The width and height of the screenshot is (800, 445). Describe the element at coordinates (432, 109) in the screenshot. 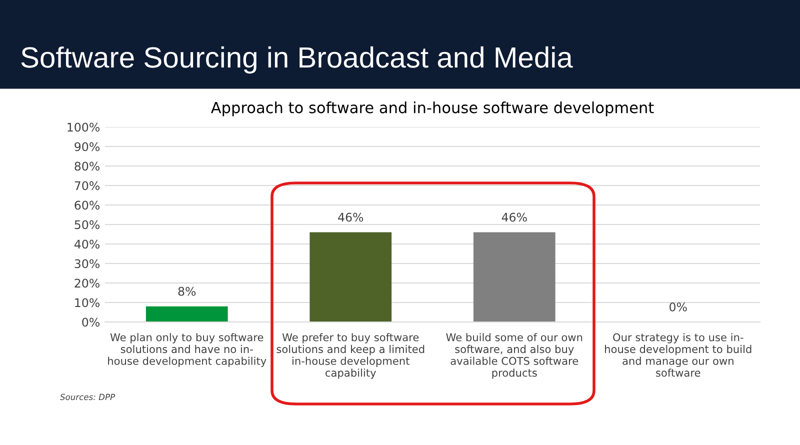

I see `chart-subtitle: Approach to software and in-house software development` at that location.